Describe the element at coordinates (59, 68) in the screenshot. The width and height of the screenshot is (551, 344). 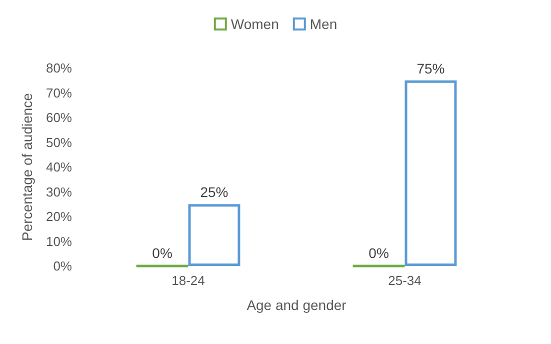
I see `y-tick-label: 80%` at that location.